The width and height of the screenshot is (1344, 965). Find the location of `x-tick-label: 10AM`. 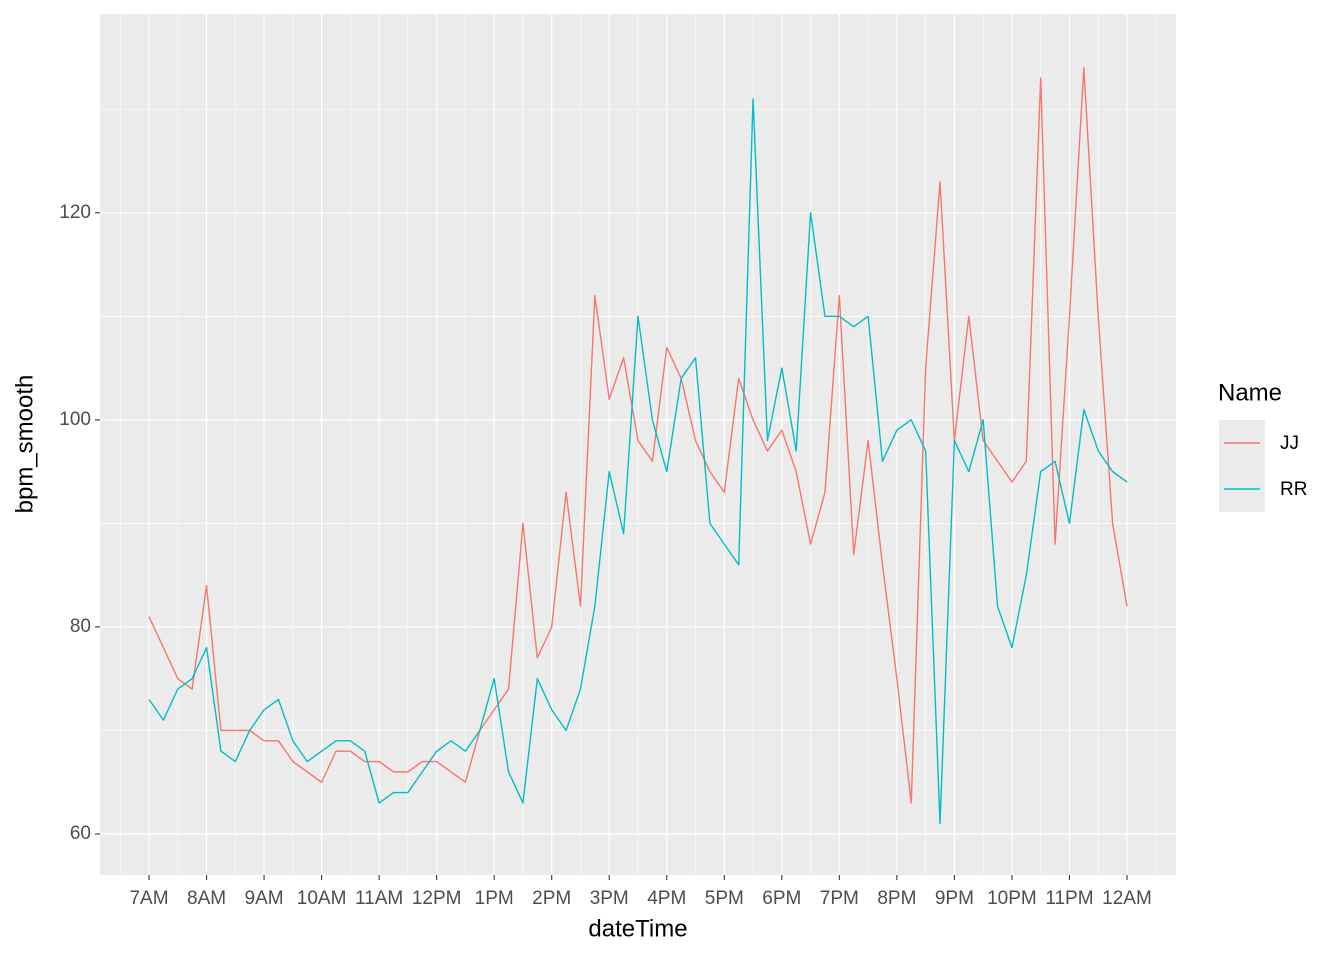

x-tick-label: 10AM is located at coordinates (322, 898).